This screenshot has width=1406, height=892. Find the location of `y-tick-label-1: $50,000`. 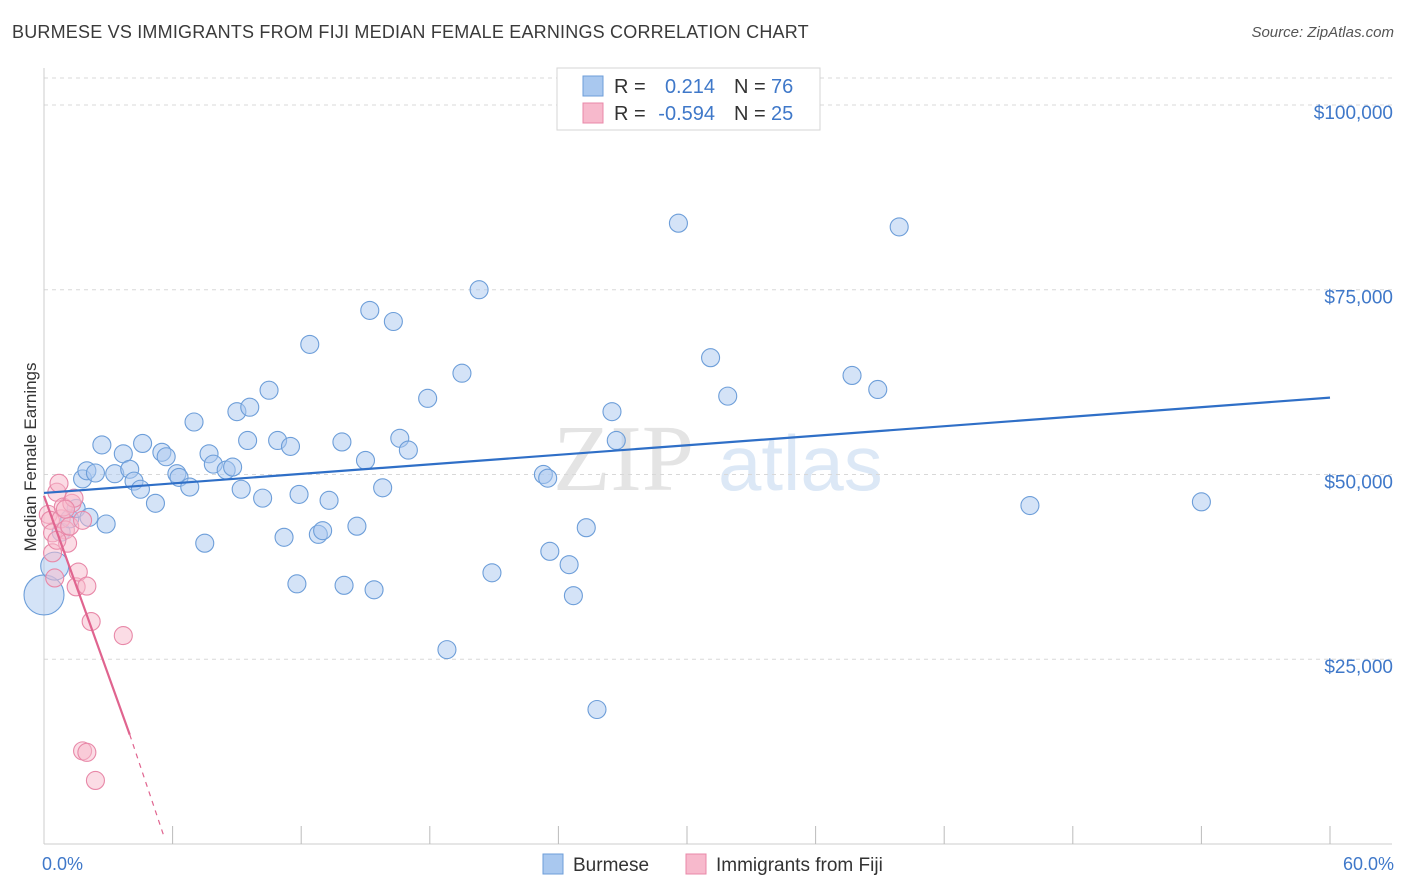

y-tick-label-1: $50,000 is located at coordinates (1358, 482).